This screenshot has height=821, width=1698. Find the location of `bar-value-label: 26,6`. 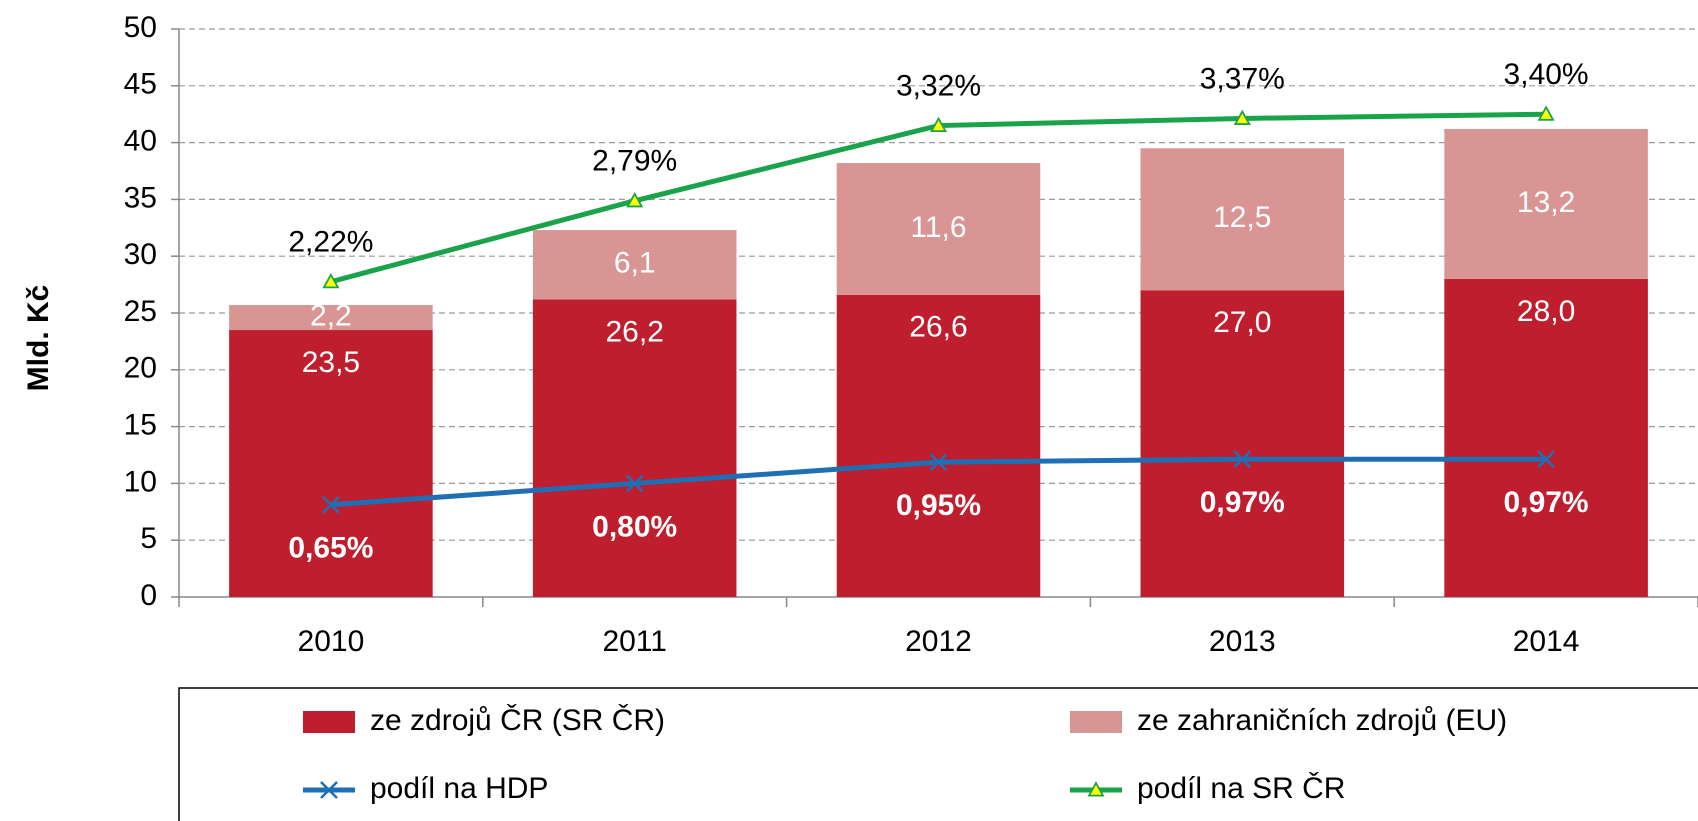

bar-value-label: 26,6 is located at coordinates (938, 327).